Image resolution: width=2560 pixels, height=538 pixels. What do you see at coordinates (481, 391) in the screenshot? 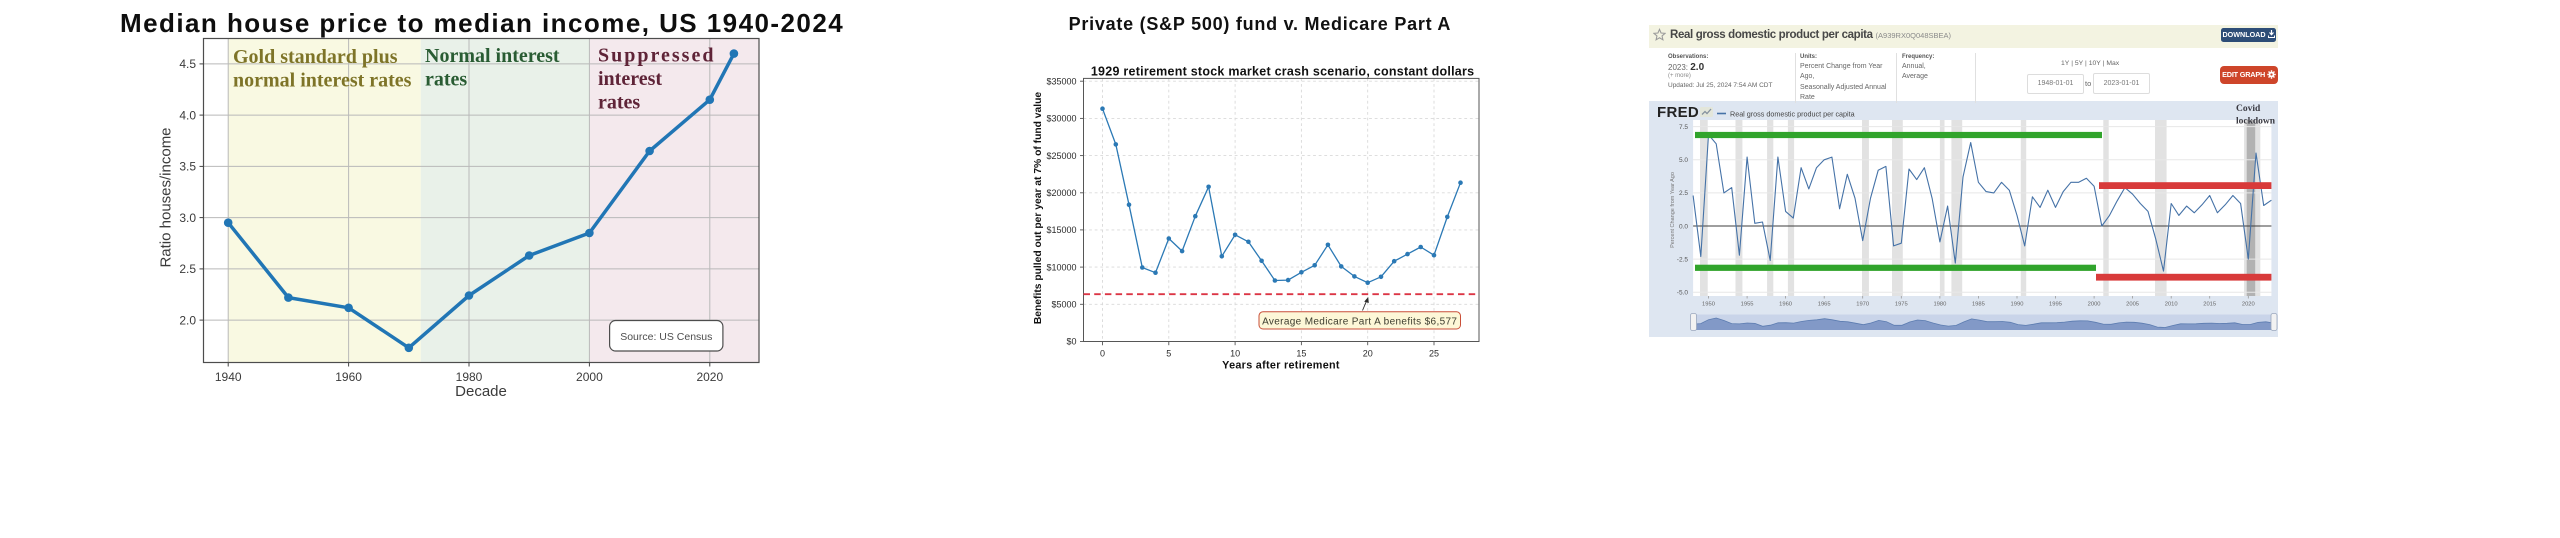
I see `svg-text: Decade` at bounding box center [481, 391].